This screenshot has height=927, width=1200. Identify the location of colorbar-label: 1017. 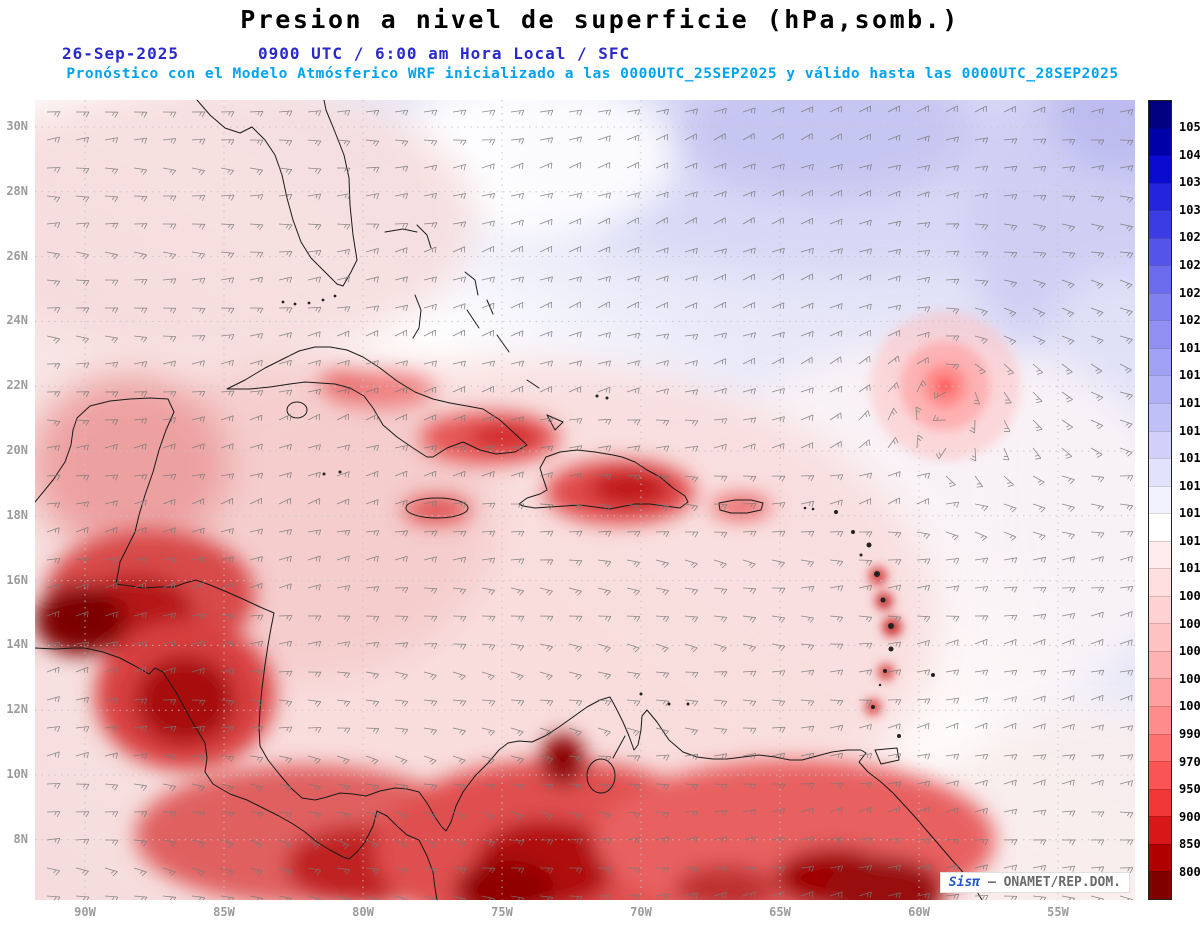
(1189, 402).